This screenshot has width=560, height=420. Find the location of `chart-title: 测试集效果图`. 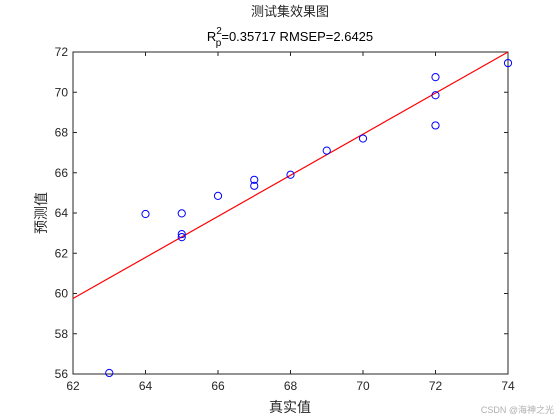

chart-title: 测试集效果图 is located at coordinates (290, 12).